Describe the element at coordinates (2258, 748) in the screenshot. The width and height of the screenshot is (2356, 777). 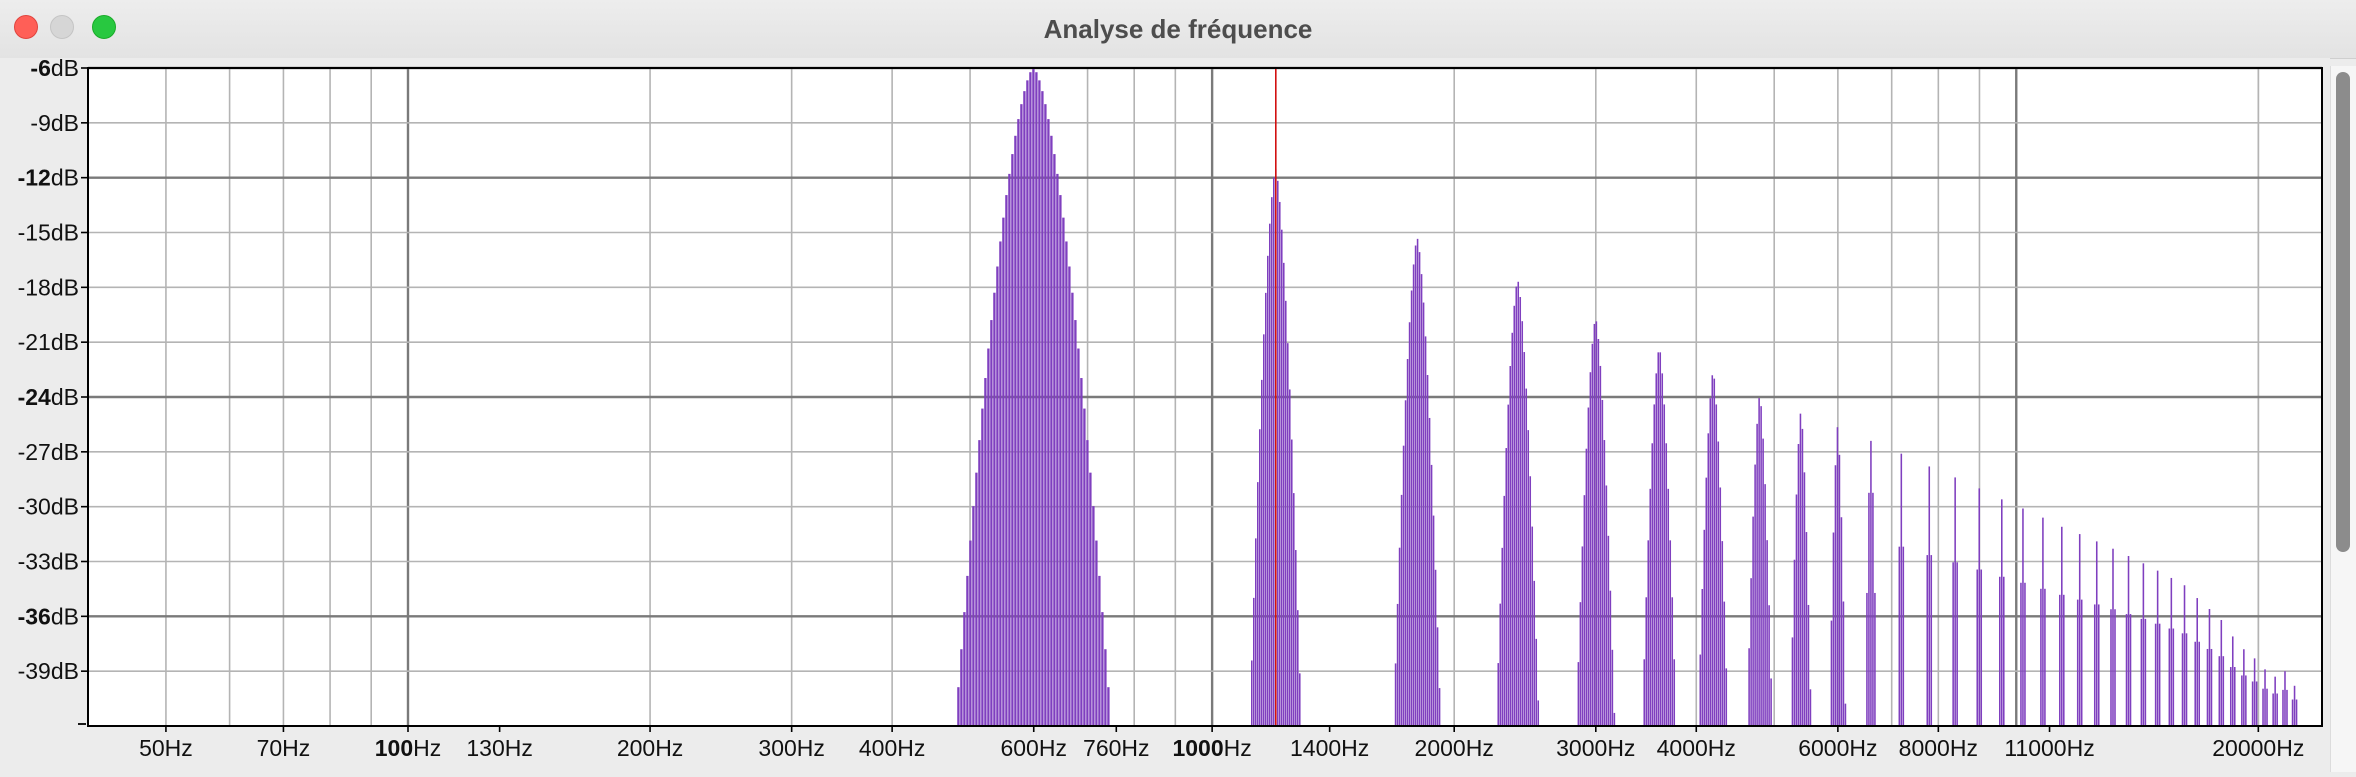
I see `x-tick-label: 20000Hz` at that location.